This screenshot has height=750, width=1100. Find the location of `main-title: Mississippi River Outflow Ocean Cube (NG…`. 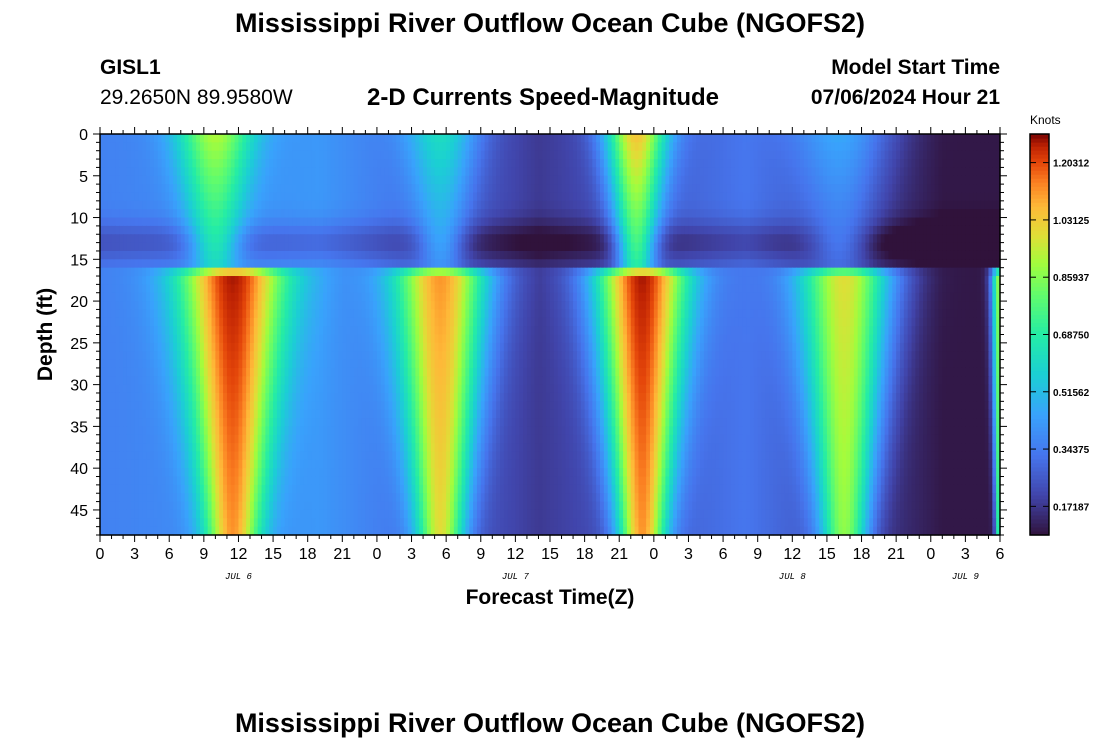

main-title: Mississippi River Outflow Ocean Cube (NG… is located at coordinates (550, 23).